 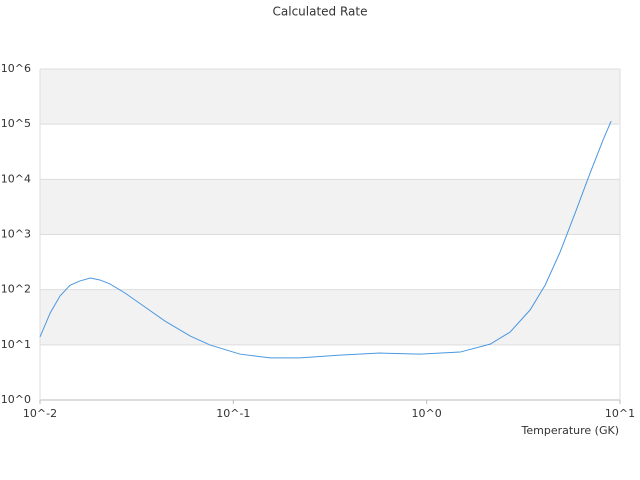 What do you see at coordinates (16, 68) in the screenshot?
I see `y-tick-label: 10^6` at bounding box center [16, 68].